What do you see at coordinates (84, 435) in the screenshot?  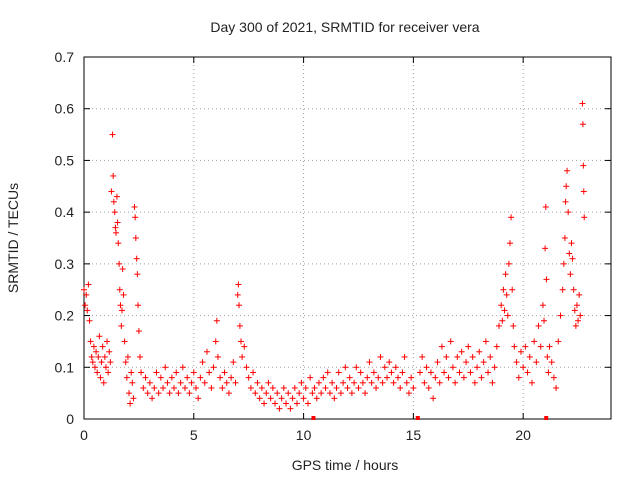 I see `x-tick-label: 0` at bounding box center [84, 435].